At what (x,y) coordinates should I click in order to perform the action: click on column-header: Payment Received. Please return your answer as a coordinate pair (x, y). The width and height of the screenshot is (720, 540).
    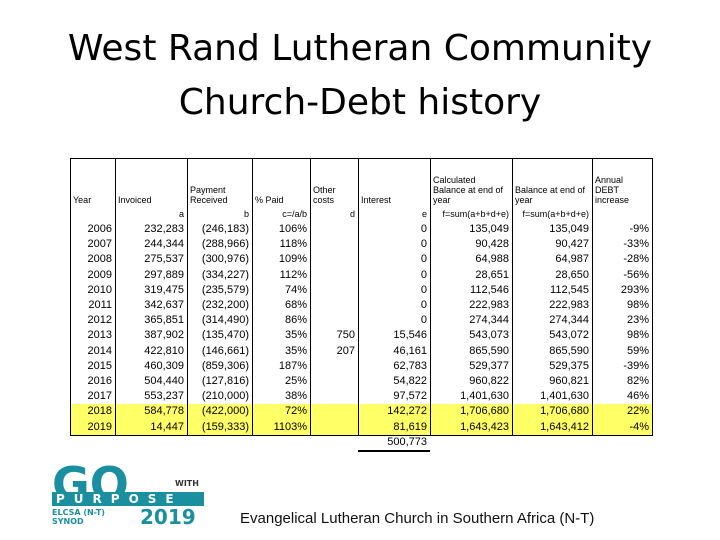
    Looking at the image, I should click on (219, 181).